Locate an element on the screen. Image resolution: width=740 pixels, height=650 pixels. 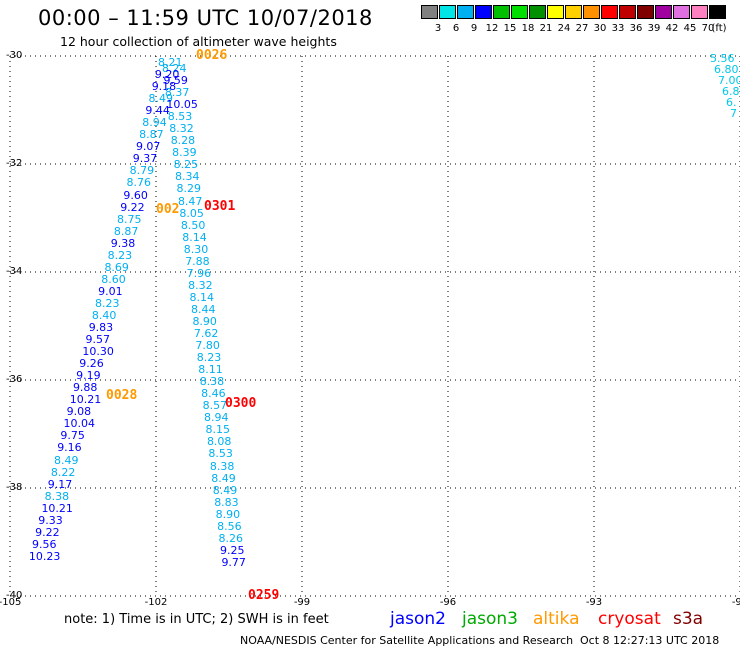
latitude-label: -40 is located at coordinates (14, 595).